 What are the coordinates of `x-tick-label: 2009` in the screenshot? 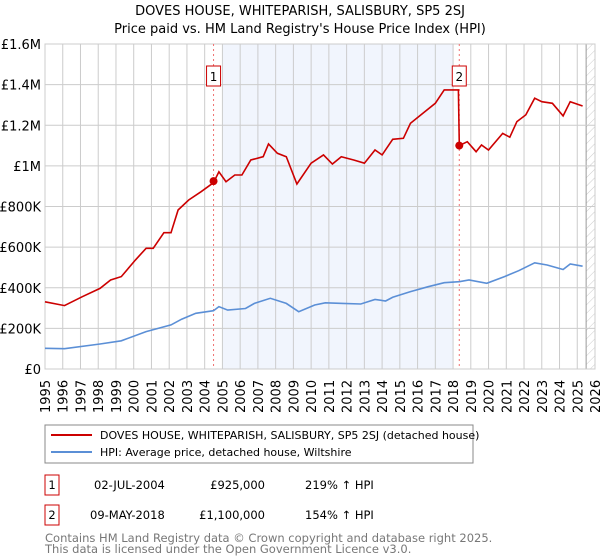 It's located at (294, 396).